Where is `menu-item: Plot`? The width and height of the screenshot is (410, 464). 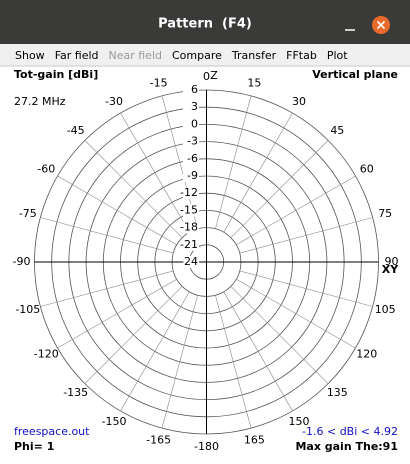
menu-item: Plot is located at coordinates (337, 55).